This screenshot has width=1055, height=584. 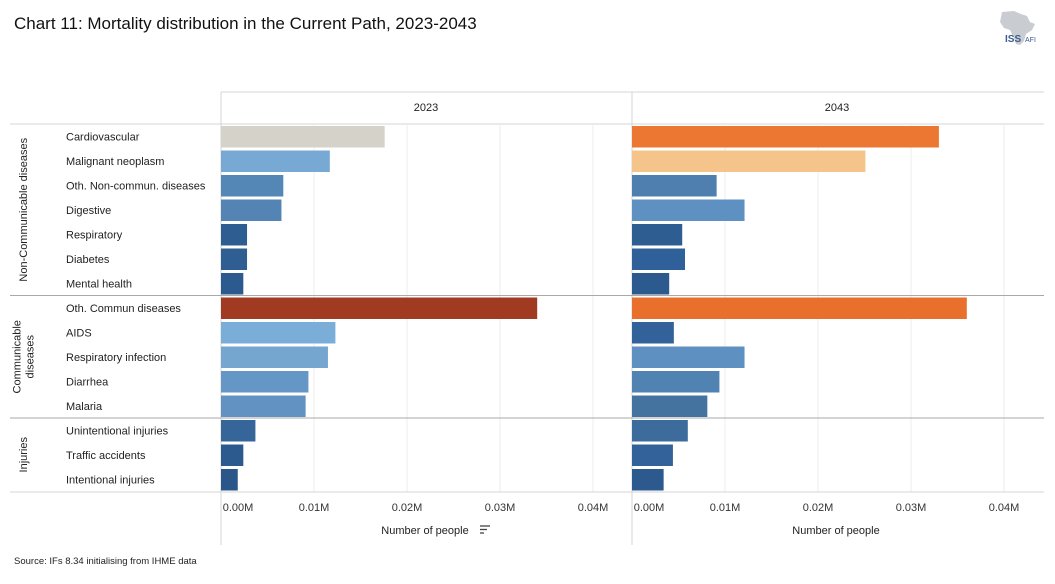 What do you see at coordinates (88, 211) in the screenshot?
I see `category-label: Digestive` at bounding box center [88, 211].